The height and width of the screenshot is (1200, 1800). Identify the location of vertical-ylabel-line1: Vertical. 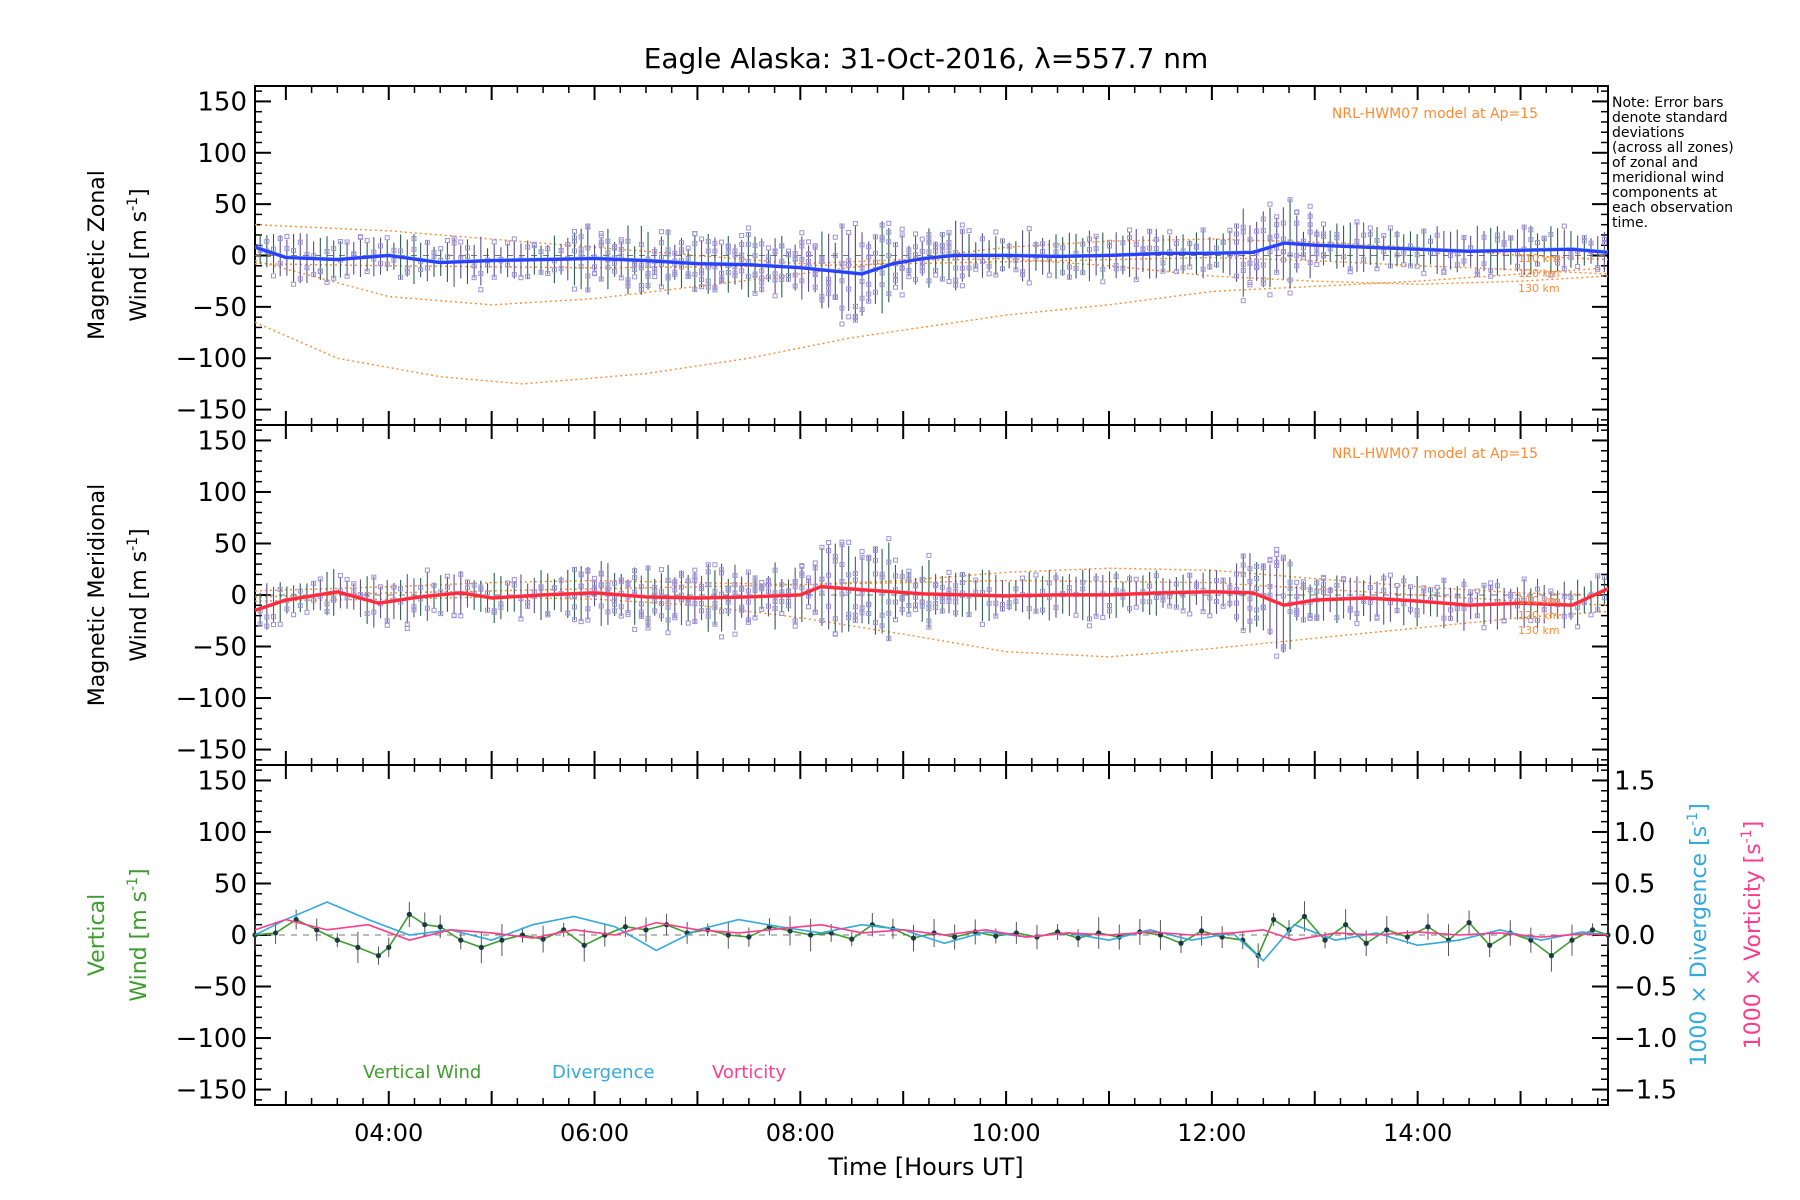
(97, 935).